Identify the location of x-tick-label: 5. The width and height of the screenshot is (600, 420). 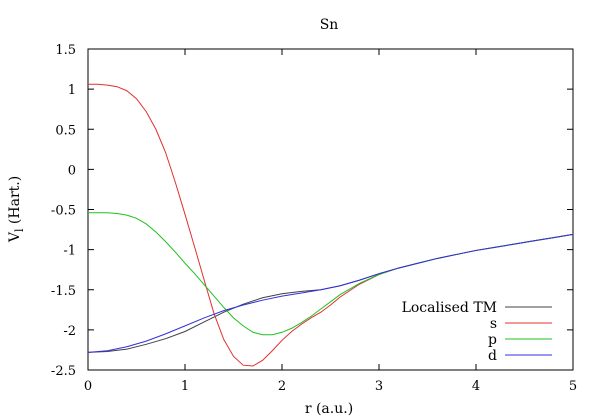
(573, 386).